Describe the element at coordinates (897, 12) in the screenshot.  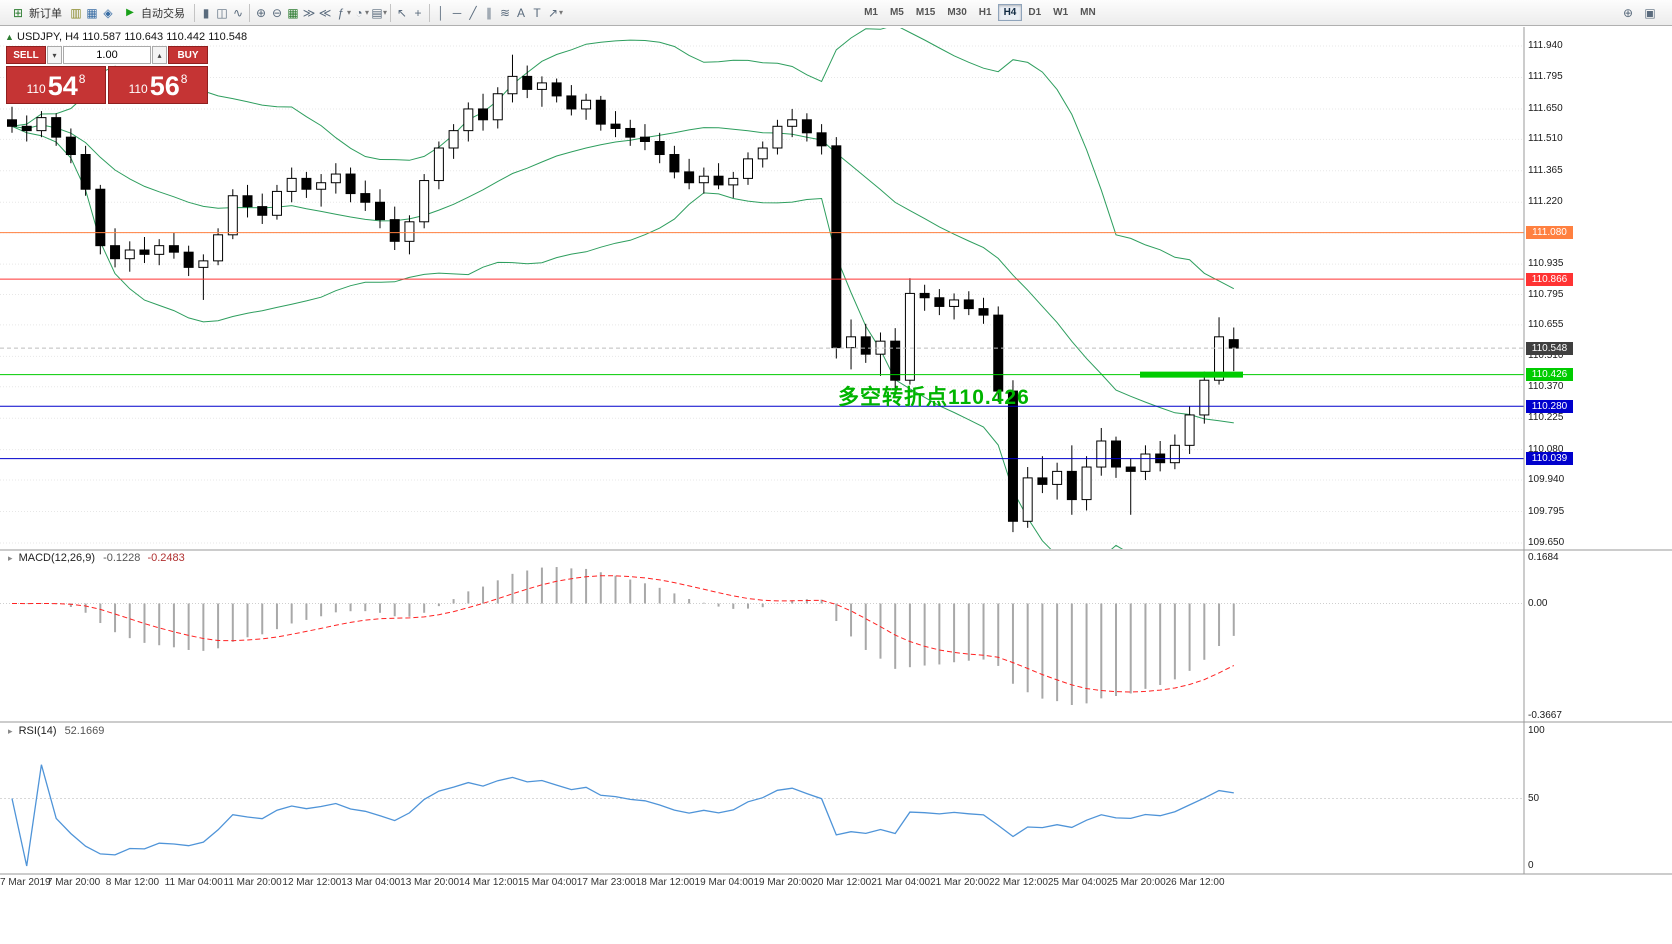
I see `timeframe-M5: M5` at that location.